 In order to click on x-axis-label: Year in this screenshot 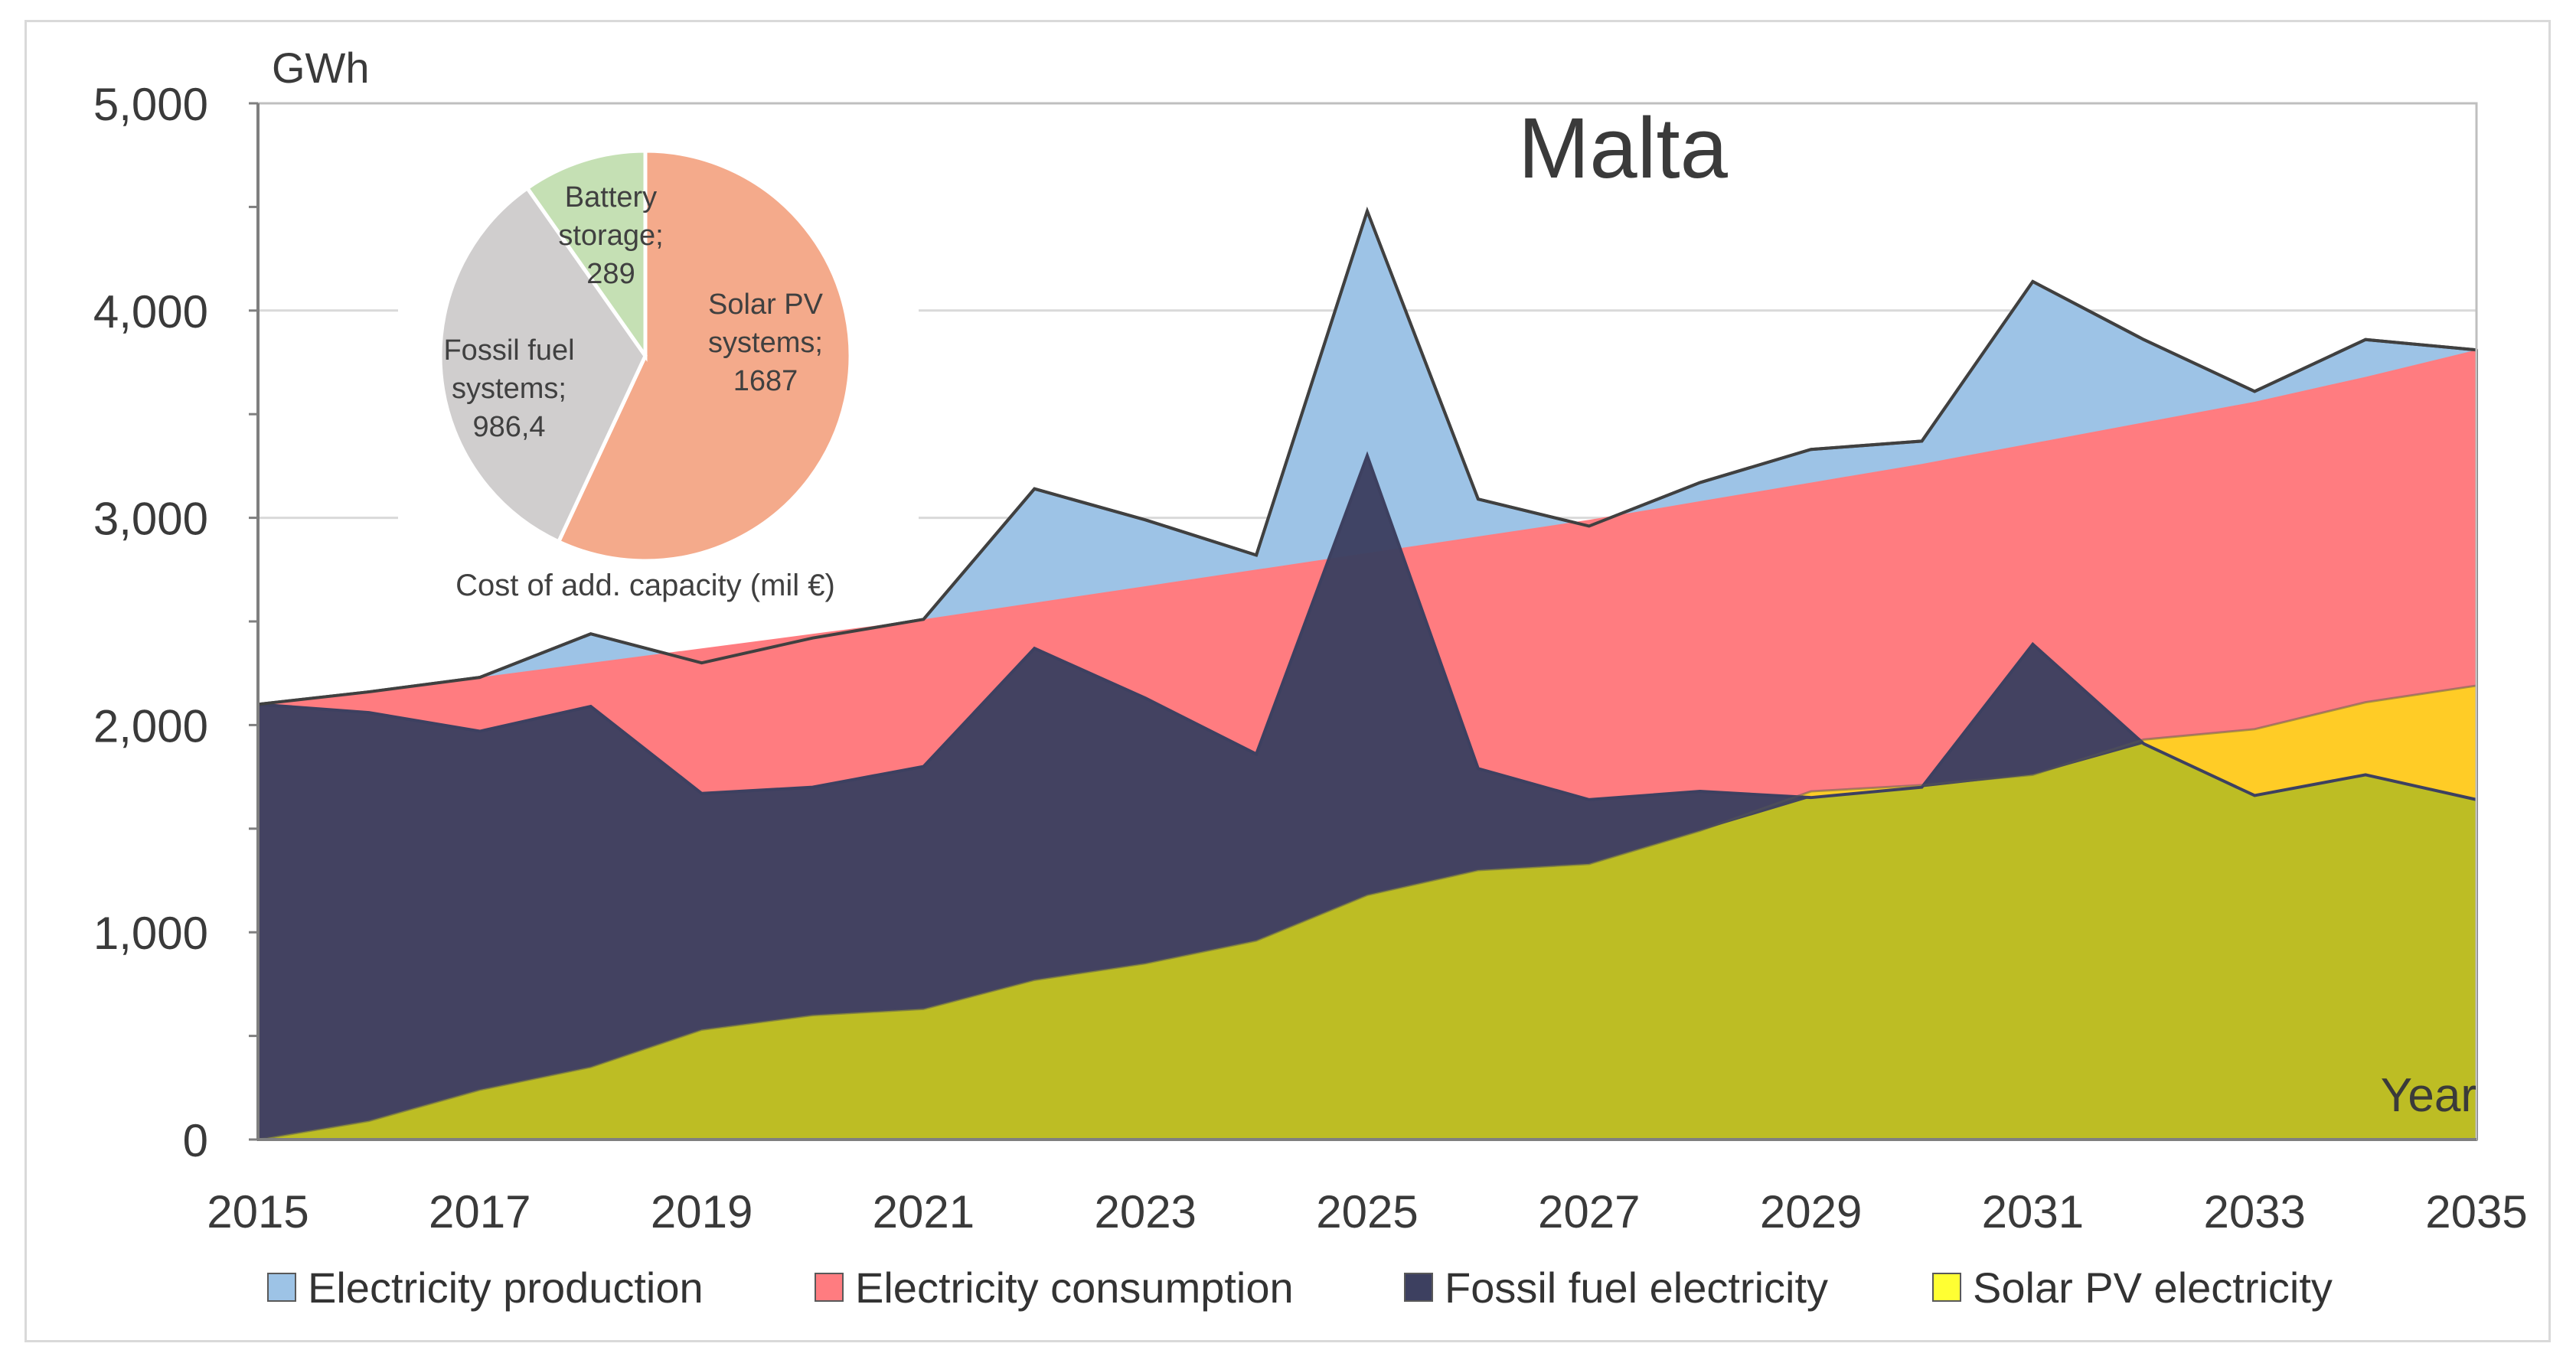, I will do `click(2428, 1095)`.